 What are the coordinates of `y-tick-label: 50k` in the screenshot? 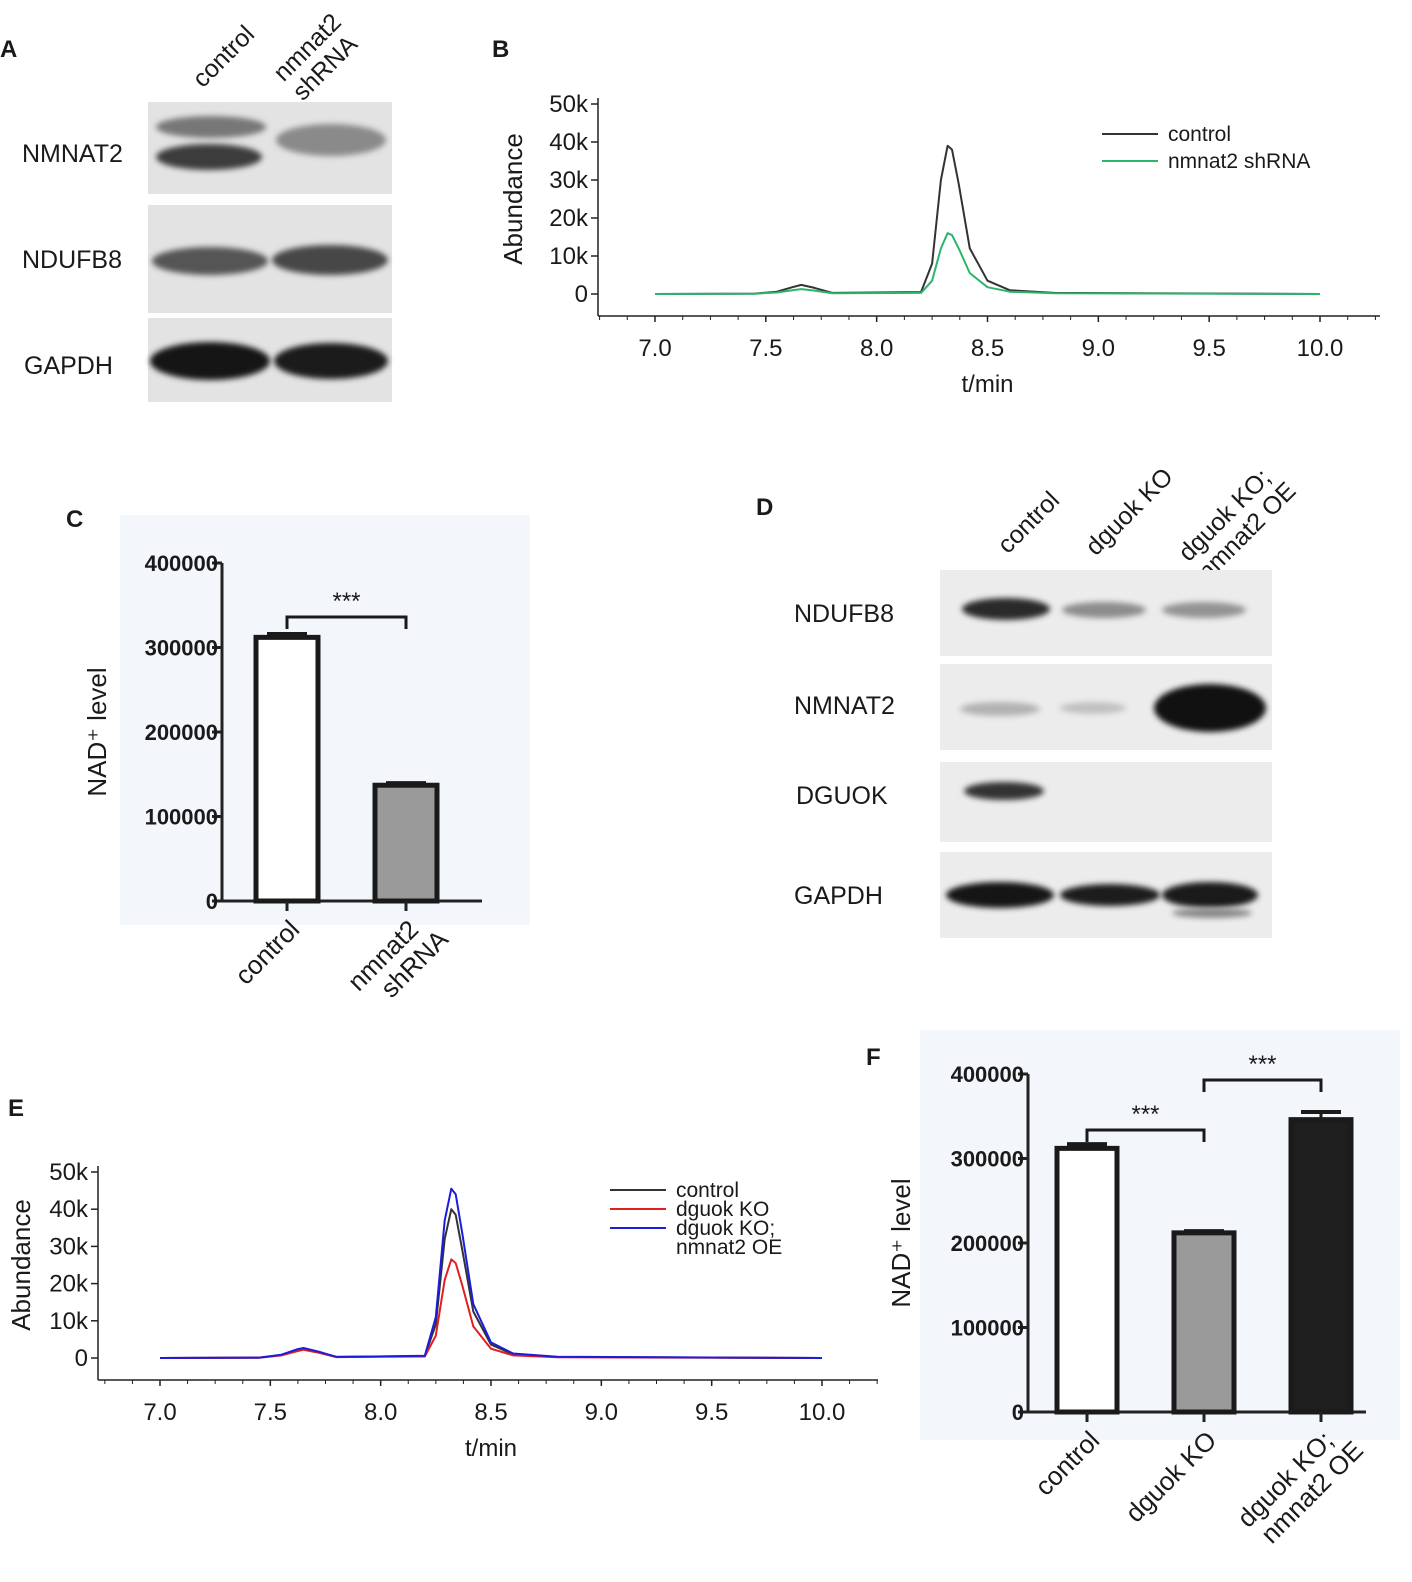 It's located at (569, 104).